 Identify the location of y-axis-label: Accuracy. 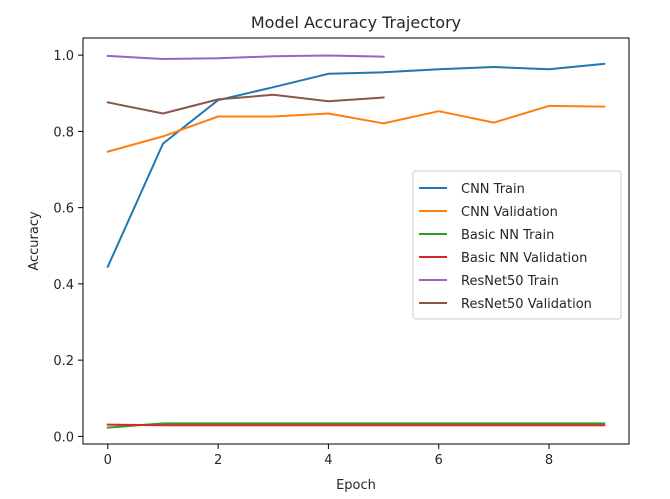
(34, 241).